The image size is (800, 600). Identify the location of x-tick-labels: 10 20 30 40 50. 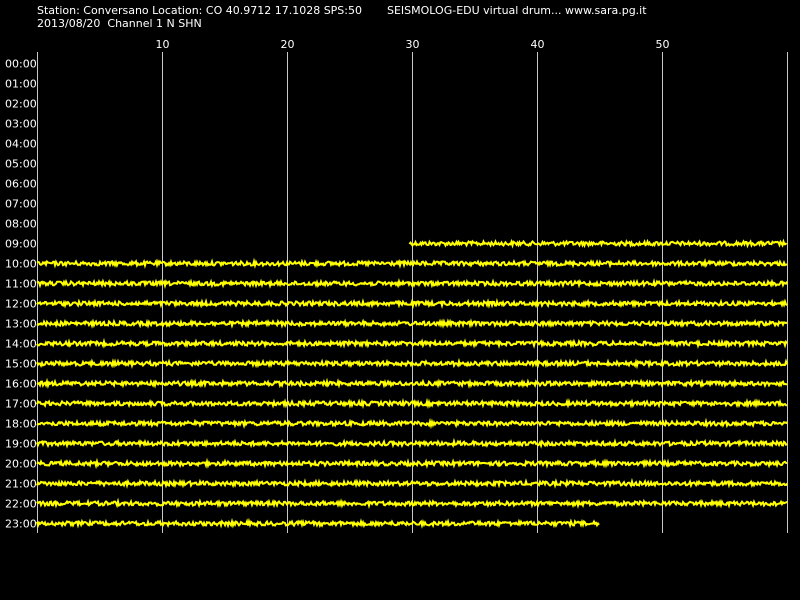
(413, 44).